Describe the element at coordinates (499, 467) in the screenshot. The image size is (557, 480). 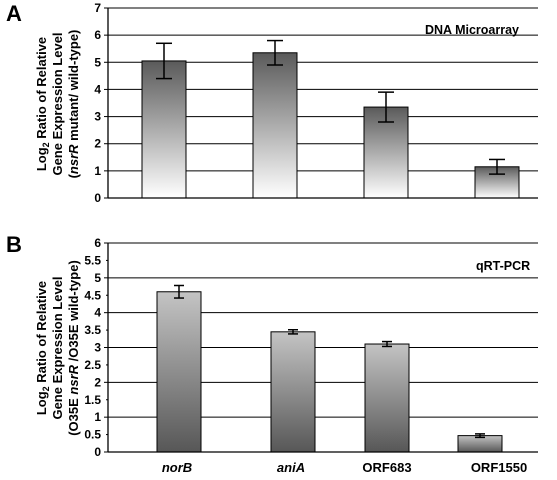
I see `category-label-orf1550: ORF1550` at that location.